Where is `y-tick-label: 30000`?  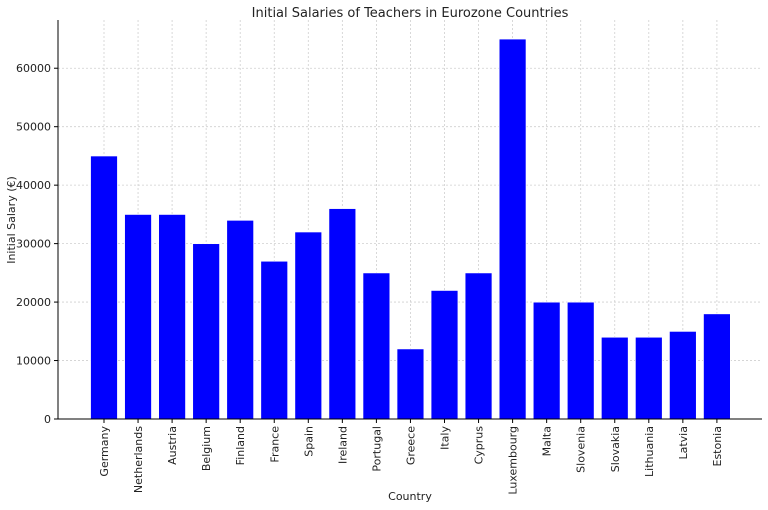
y-tick-label: 30000 is located at coordinates (33, 244).